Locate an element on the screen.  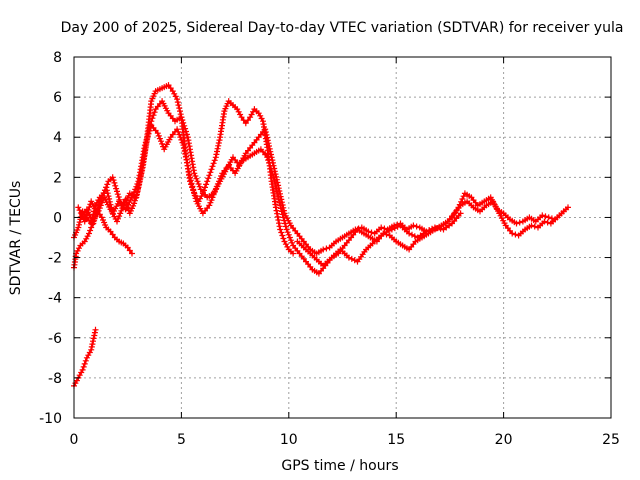
x-tick-label: 15 is located at coordinates (396, 440).